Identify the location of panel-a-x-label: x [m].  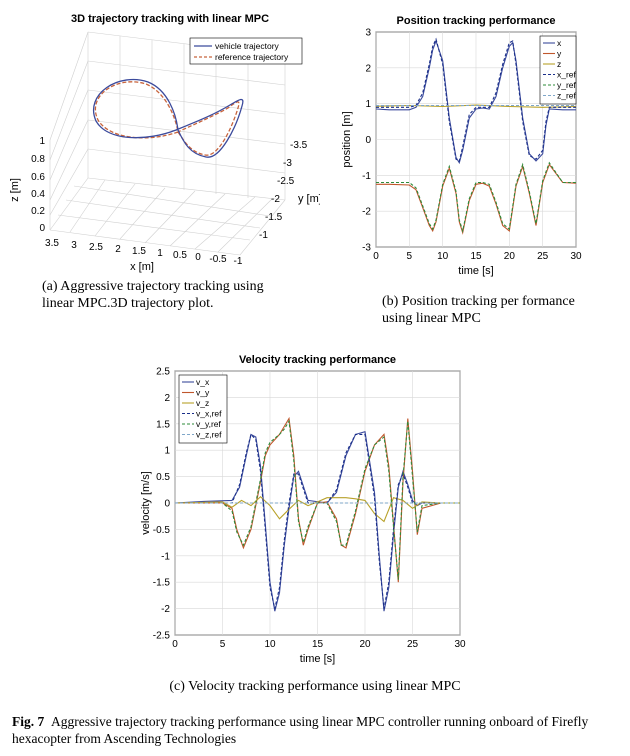
(142, 267).